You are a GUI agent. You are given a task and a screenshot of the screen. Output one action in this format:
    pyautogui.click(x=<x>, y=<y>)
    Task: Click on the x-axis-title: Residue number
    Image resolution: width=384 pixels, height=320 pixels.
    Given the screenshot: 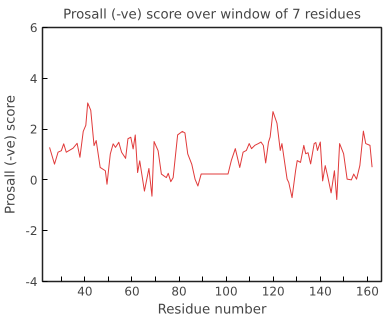 What is the action you would take?
    pyautogui.click(x=212, y=310)
    